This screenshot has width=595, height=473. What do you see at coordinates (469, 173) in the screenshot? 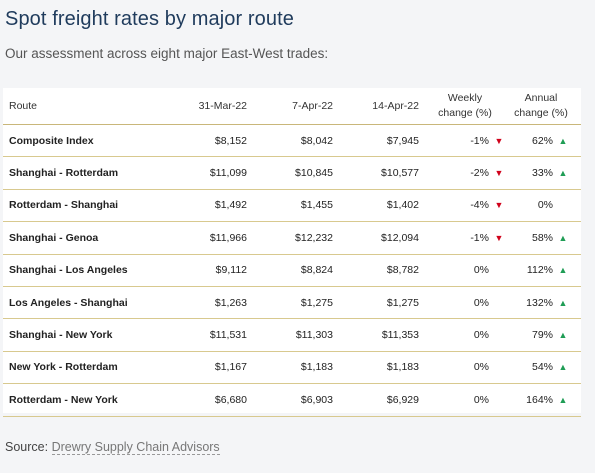
I see `cell-weekly-change: -2% ▼` at bounding box center [469, 173].